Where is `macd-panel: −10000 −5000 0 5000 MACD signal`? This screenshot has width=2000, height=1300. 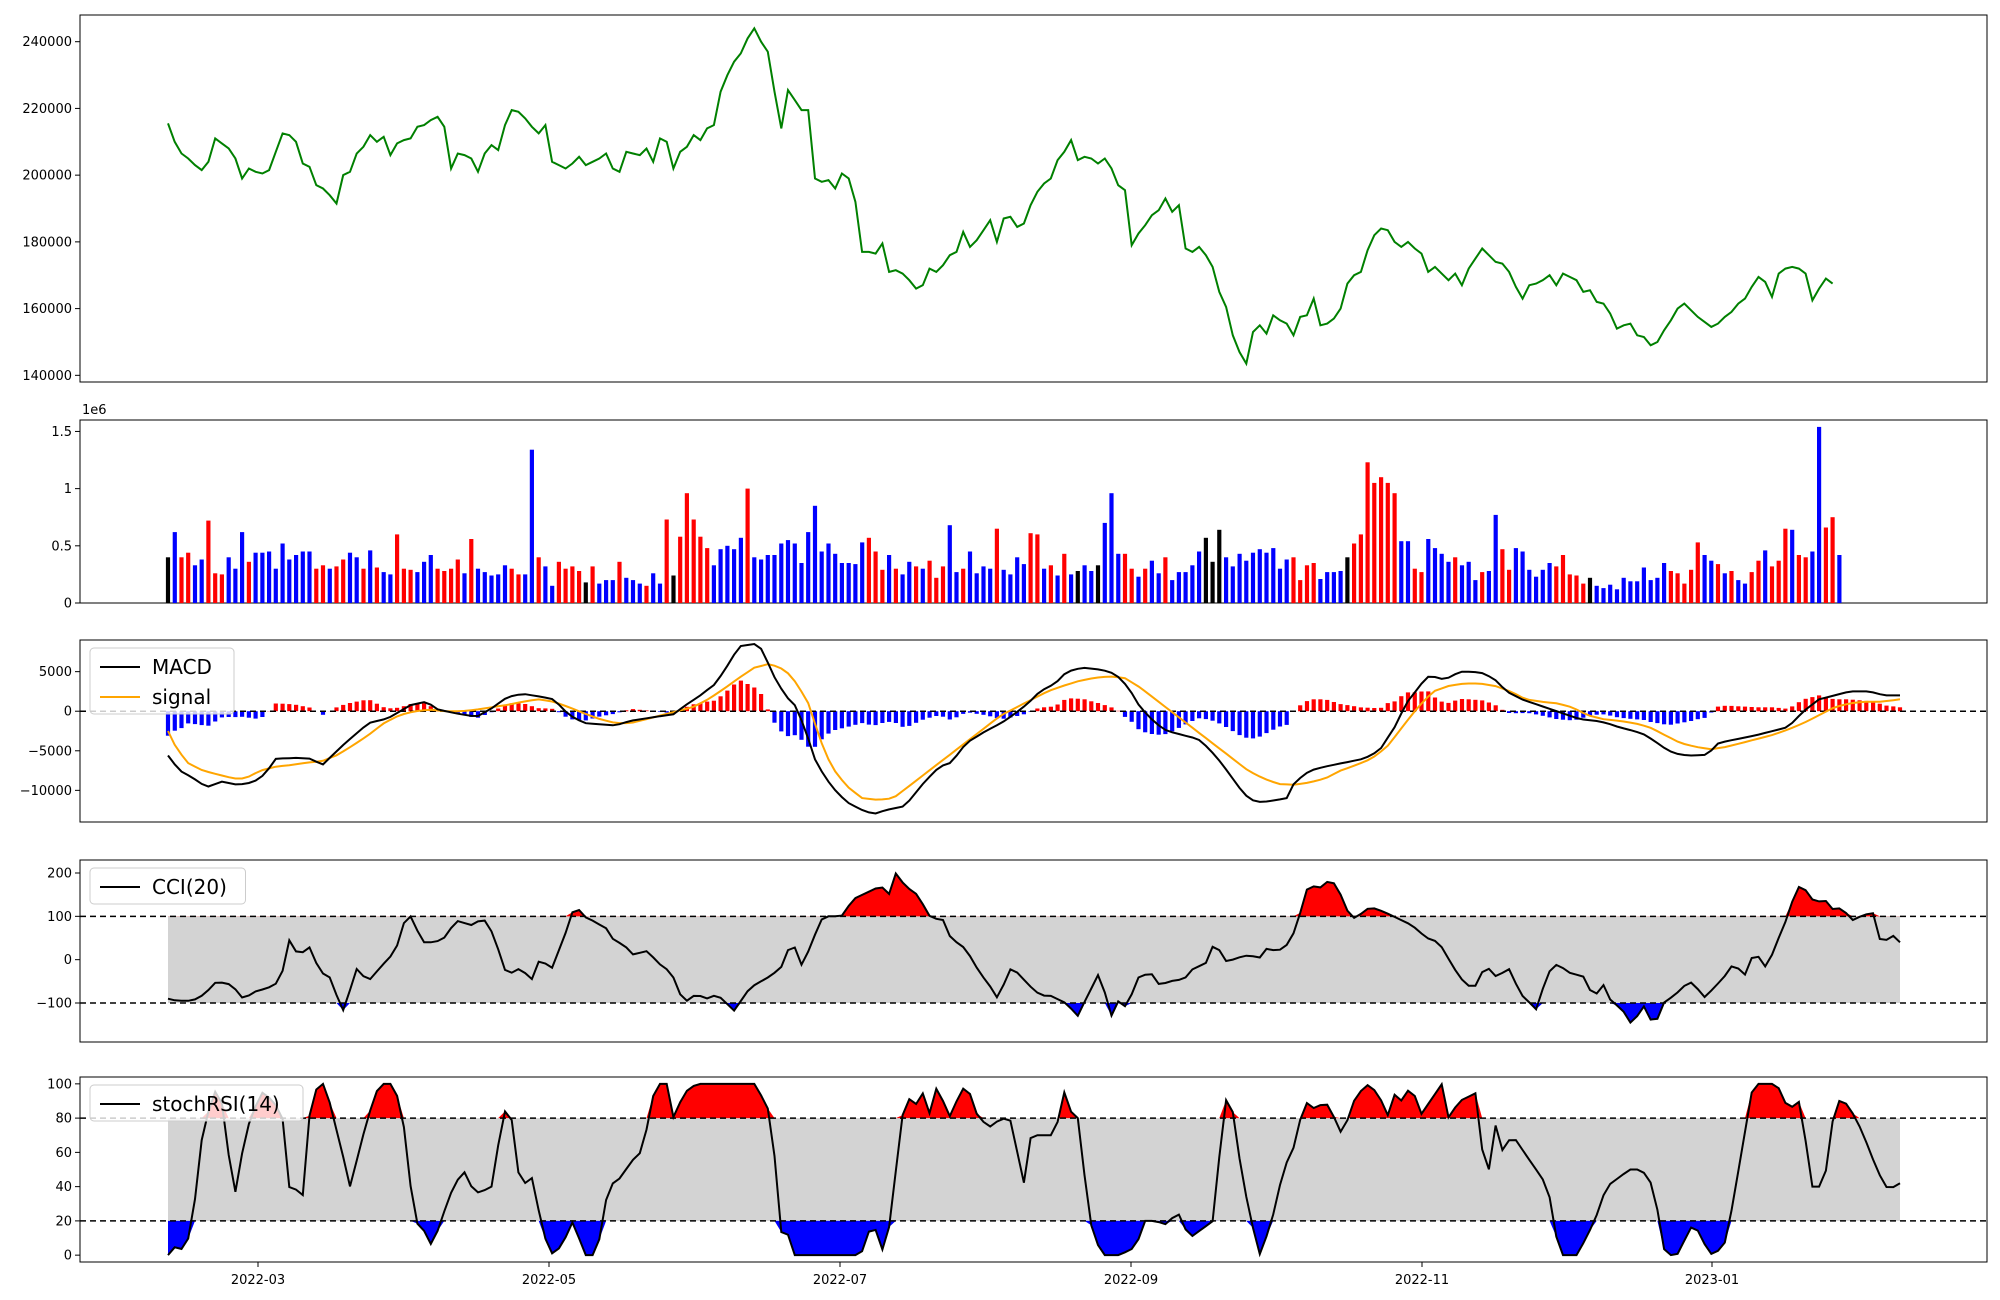 macd-panel: −10000 −5000 0 5000 MACD signal is located at coordinates (1004, 731).